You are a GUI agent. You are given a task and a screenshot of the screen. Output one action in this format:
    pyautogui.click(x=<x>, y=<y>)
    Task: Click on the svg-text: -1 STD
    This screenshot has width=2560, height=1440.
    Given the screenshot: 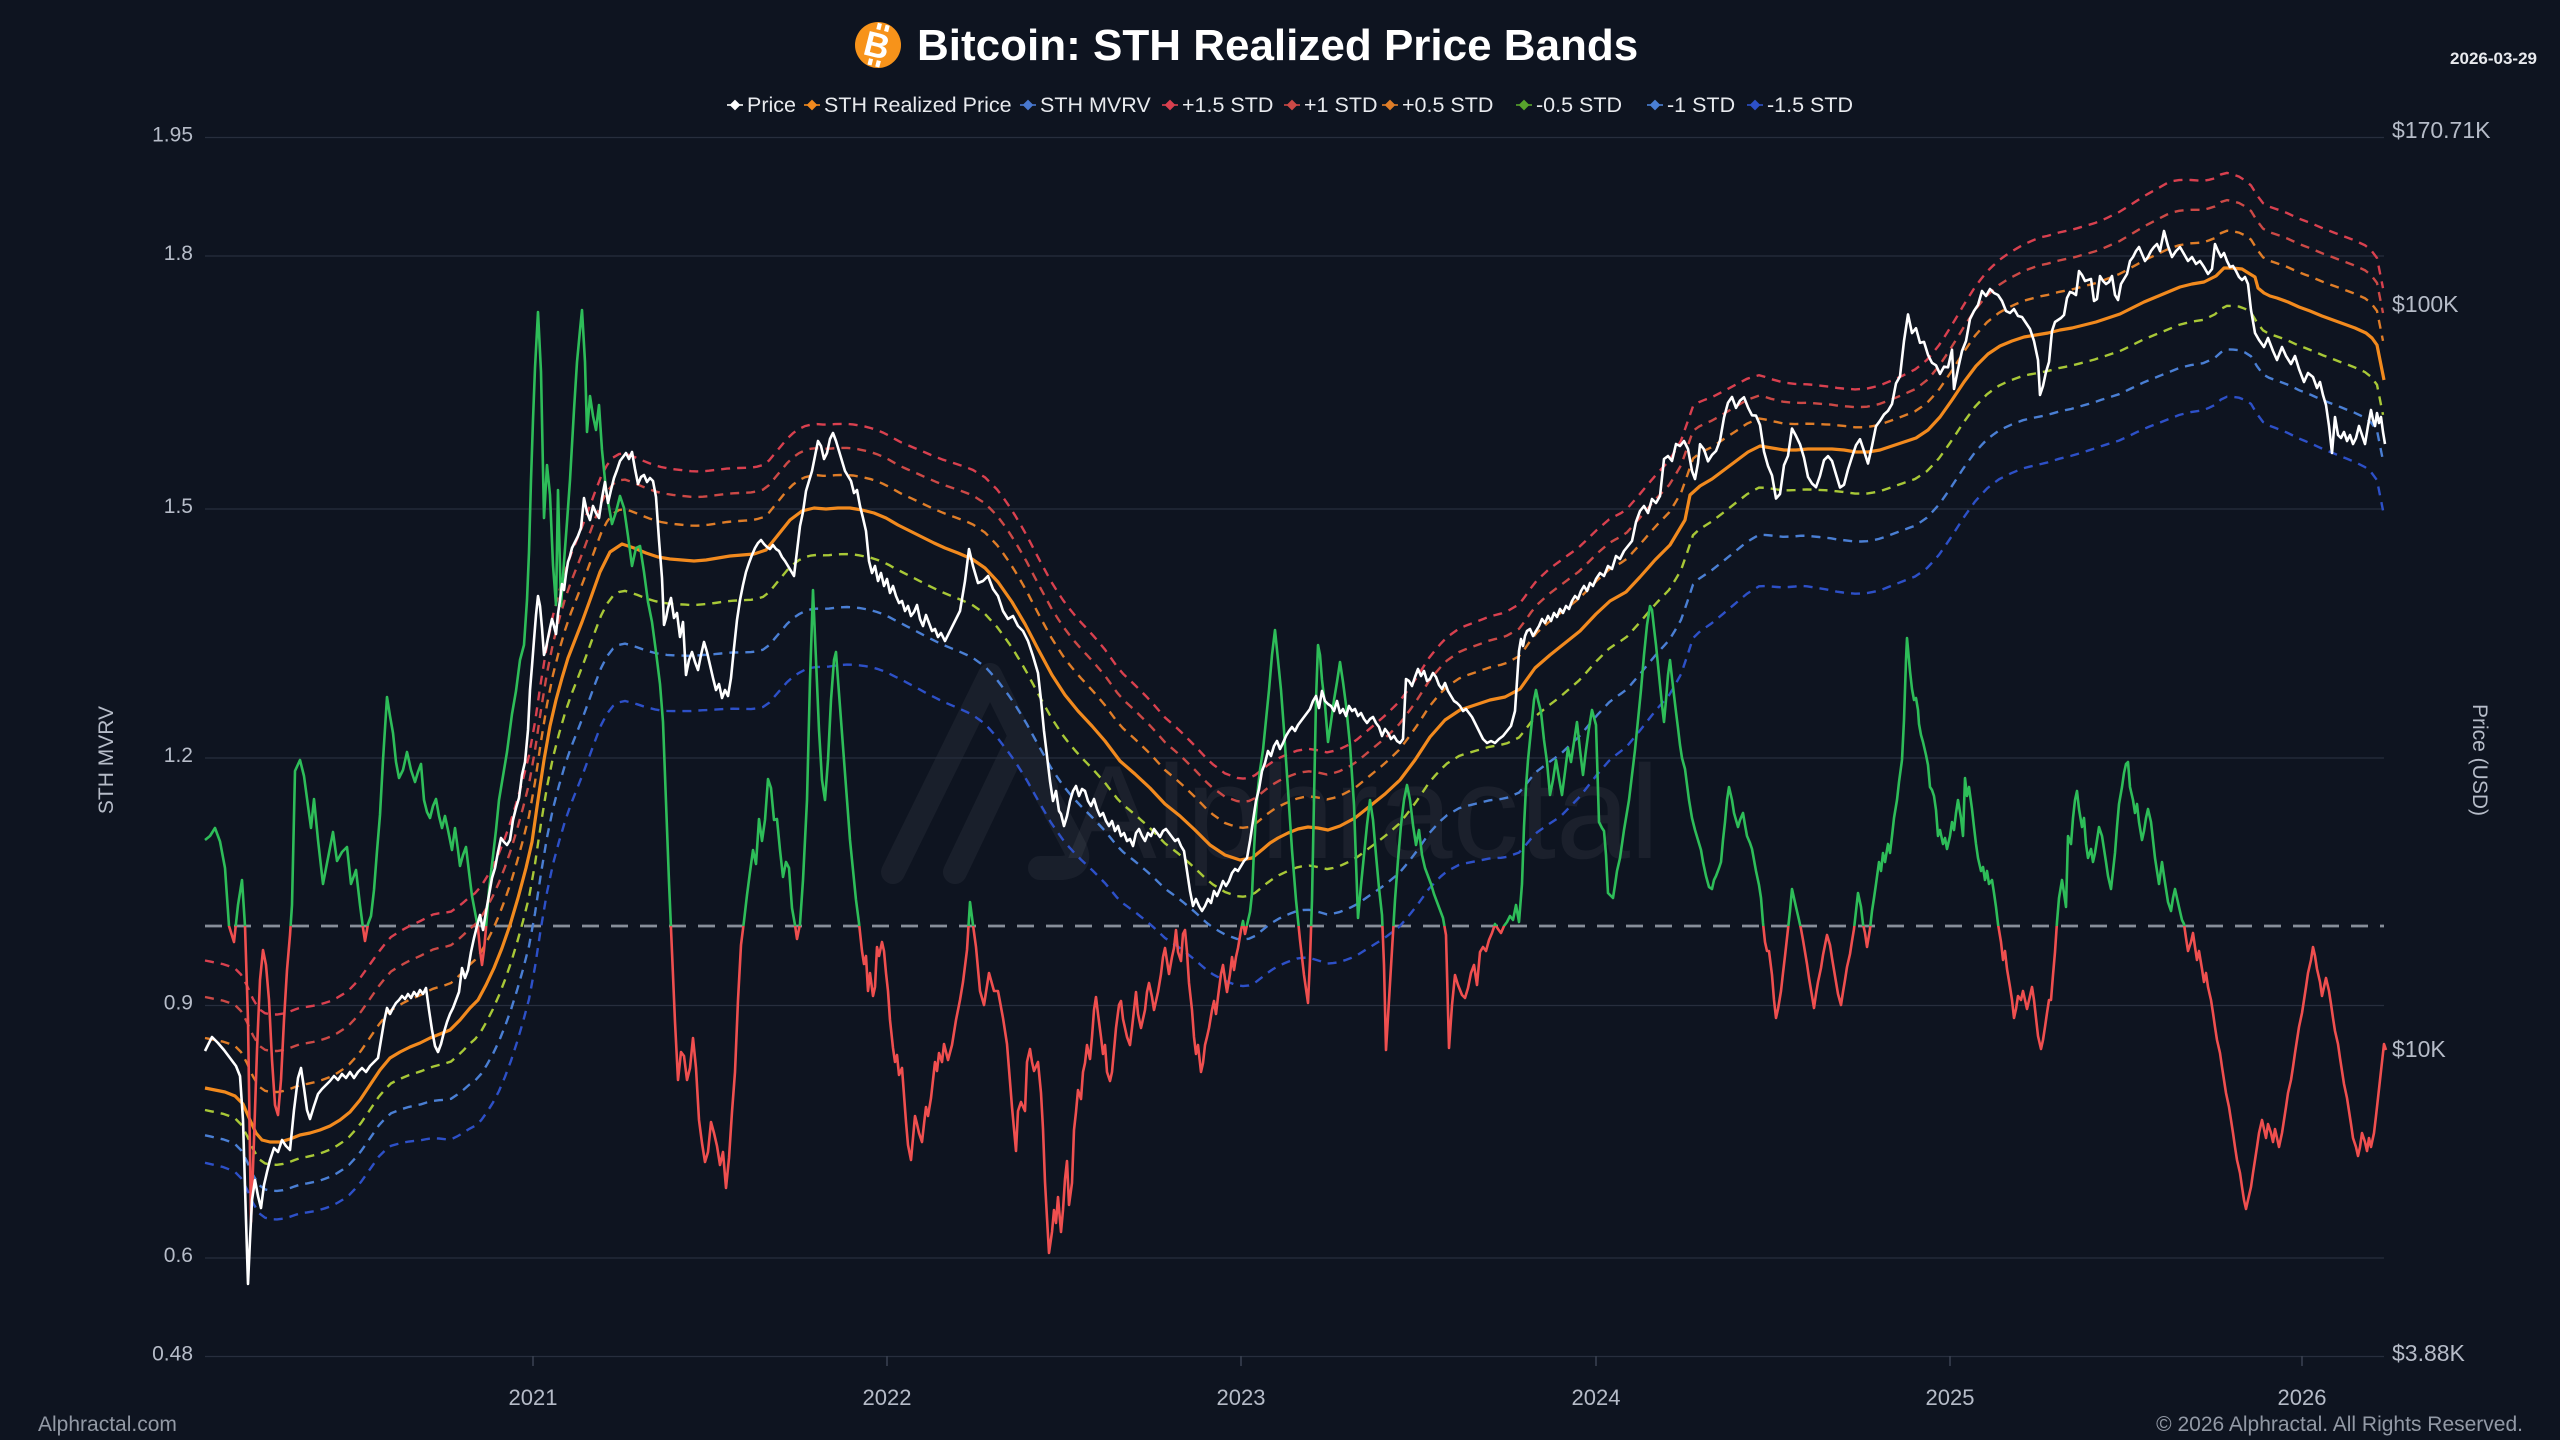 What is the action you would take?
    pyautogui.click(x=1701, y=105)
    